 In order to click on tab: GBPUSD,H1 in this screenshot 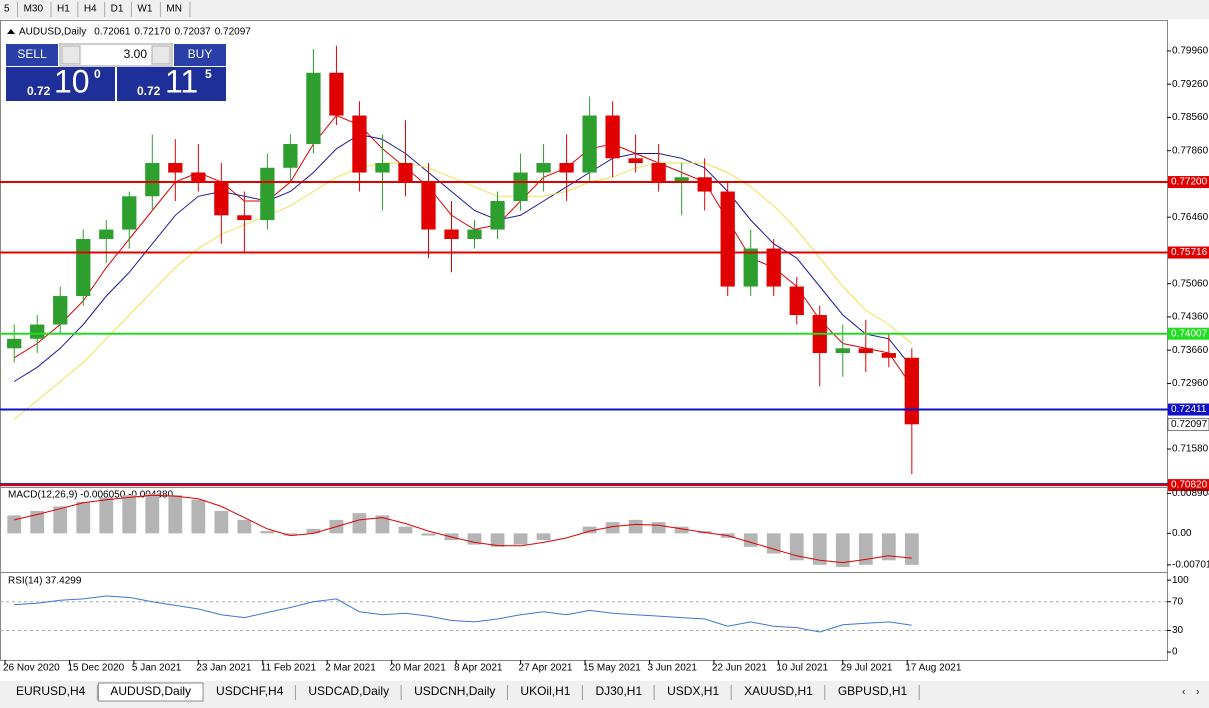, I will do `click(872, 692)`.